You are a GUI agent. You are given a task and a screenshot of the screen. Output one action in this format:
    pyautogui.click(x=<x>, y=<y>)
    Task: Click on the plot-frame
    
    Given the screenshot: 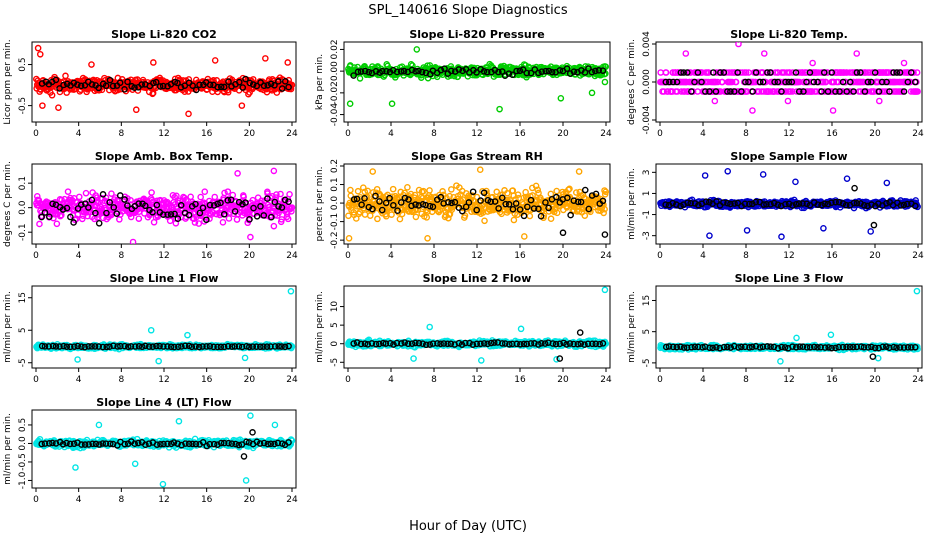 What is the action you would take?
    pyautogui.click(x=477, y=327)
    